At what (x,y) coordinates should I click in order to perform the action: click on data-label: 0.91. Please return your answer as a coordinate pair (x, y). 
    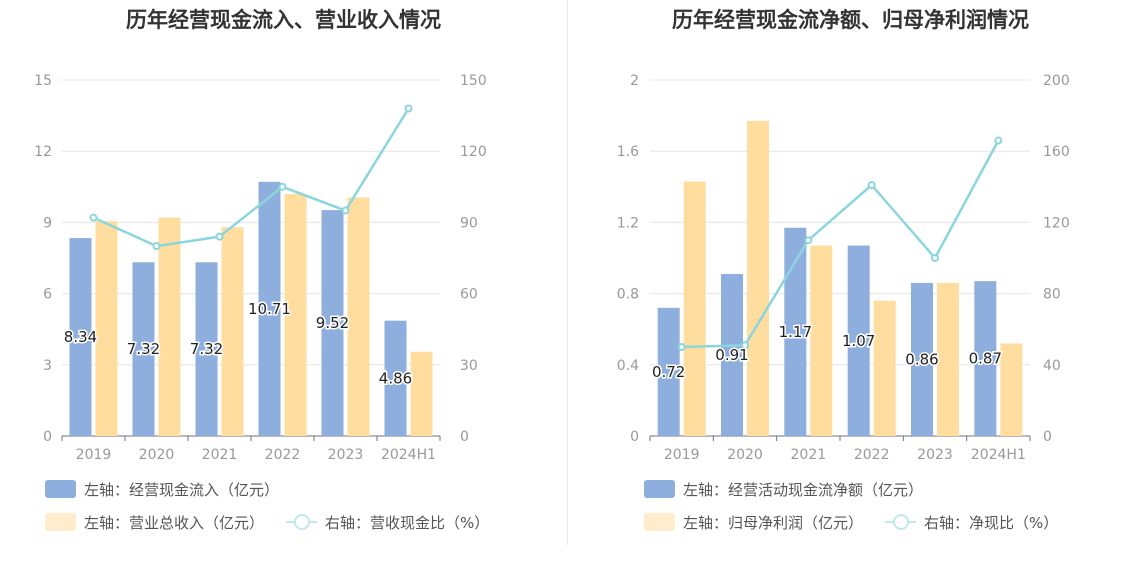
    Looking at the image, I should click on (731, 355).